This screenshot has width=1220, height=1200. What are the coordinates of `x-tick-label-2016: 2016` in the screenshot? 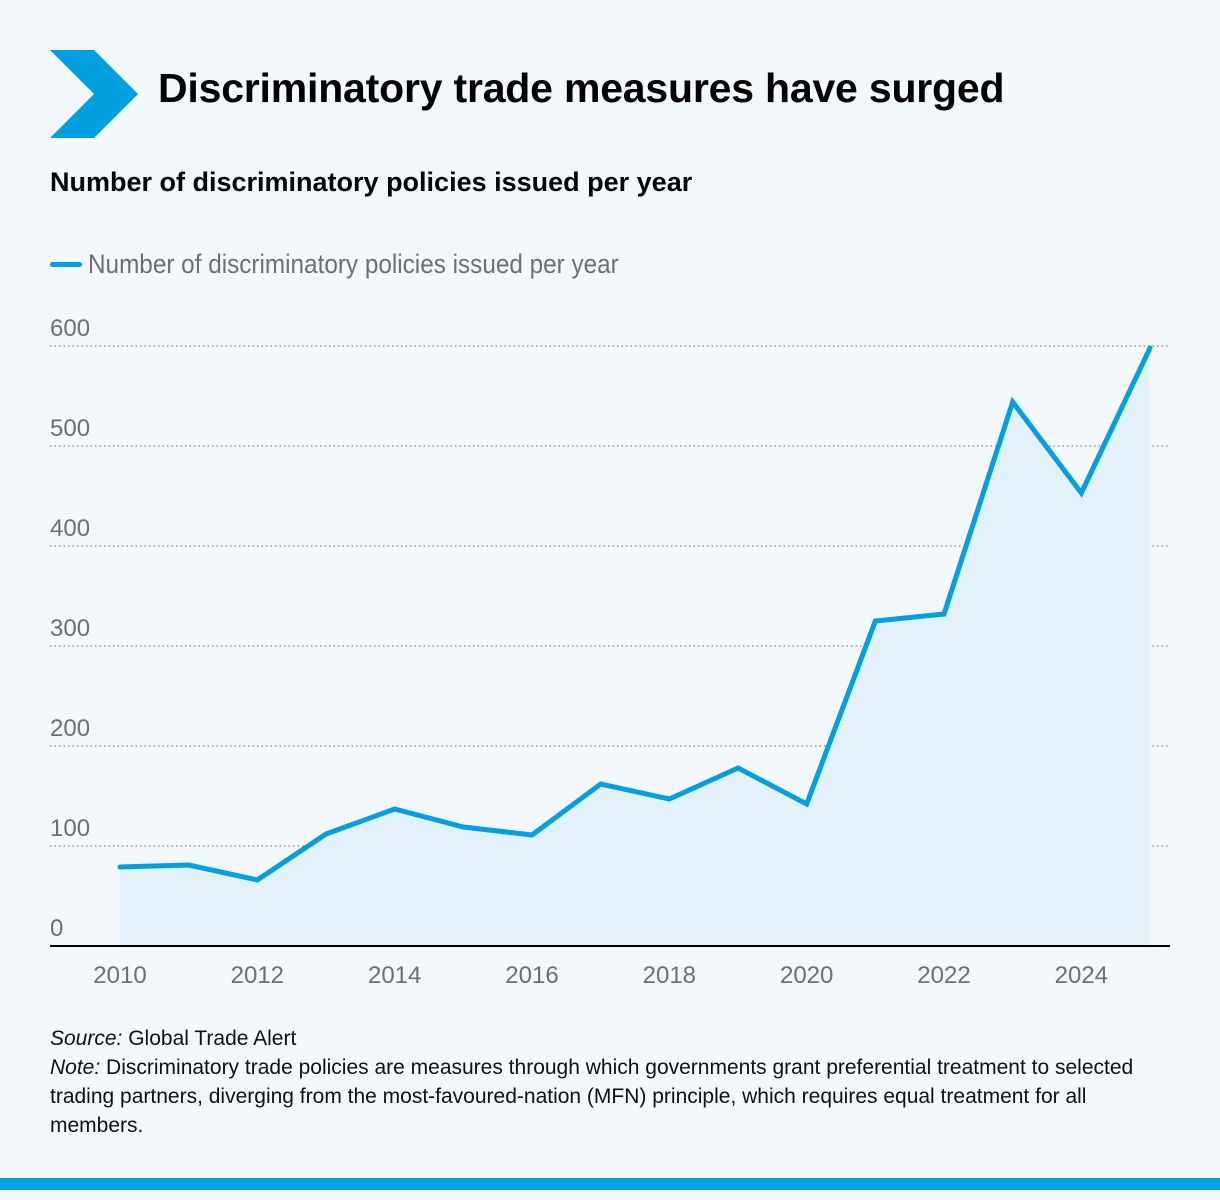 It's located at (531, 975).